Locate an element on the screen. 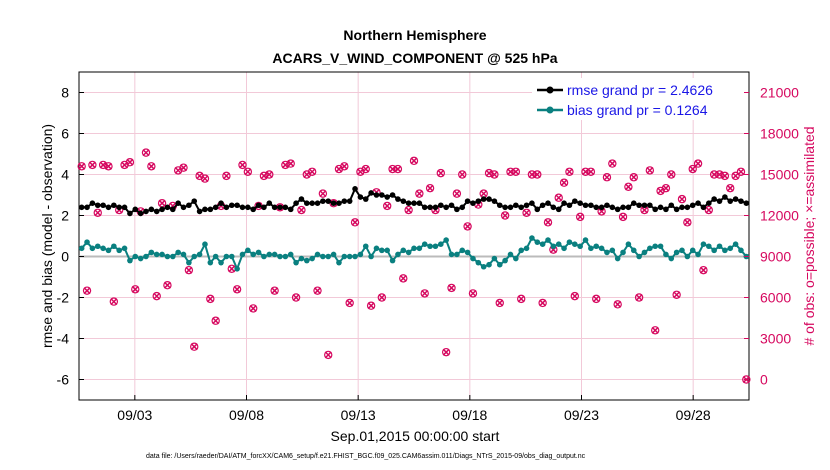 The height and width of the screenshot is (470, 830). y-right-tick-label: 12000 is located at coordinates (779, 216).